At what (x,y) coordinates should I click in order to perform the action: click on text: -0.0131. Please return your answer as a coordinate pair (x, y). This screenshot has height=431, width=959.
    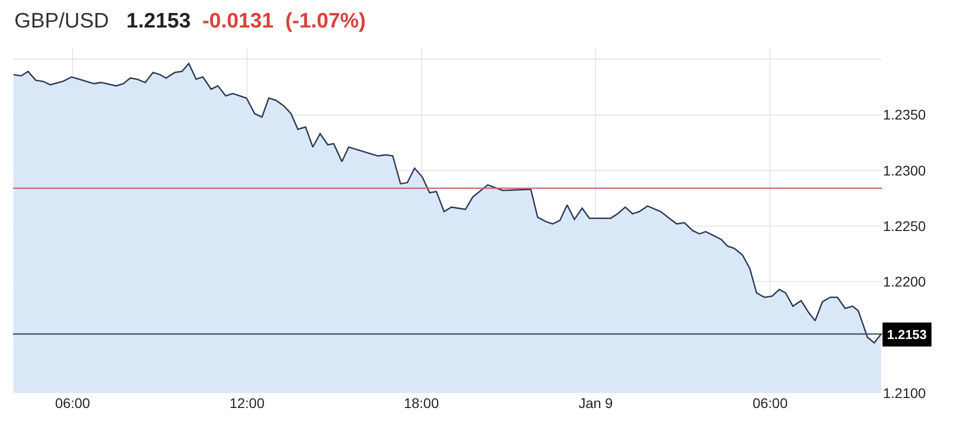
    Looking at the image, I should click on (238, 21).